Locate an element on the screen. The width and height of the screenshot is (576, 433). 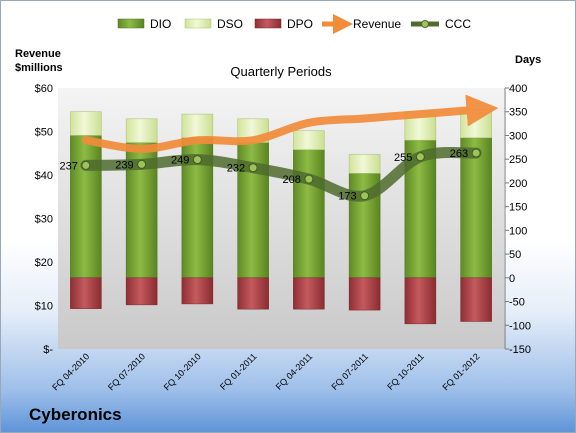
legend-swatch-dpo is located at coordinates (268, 23).